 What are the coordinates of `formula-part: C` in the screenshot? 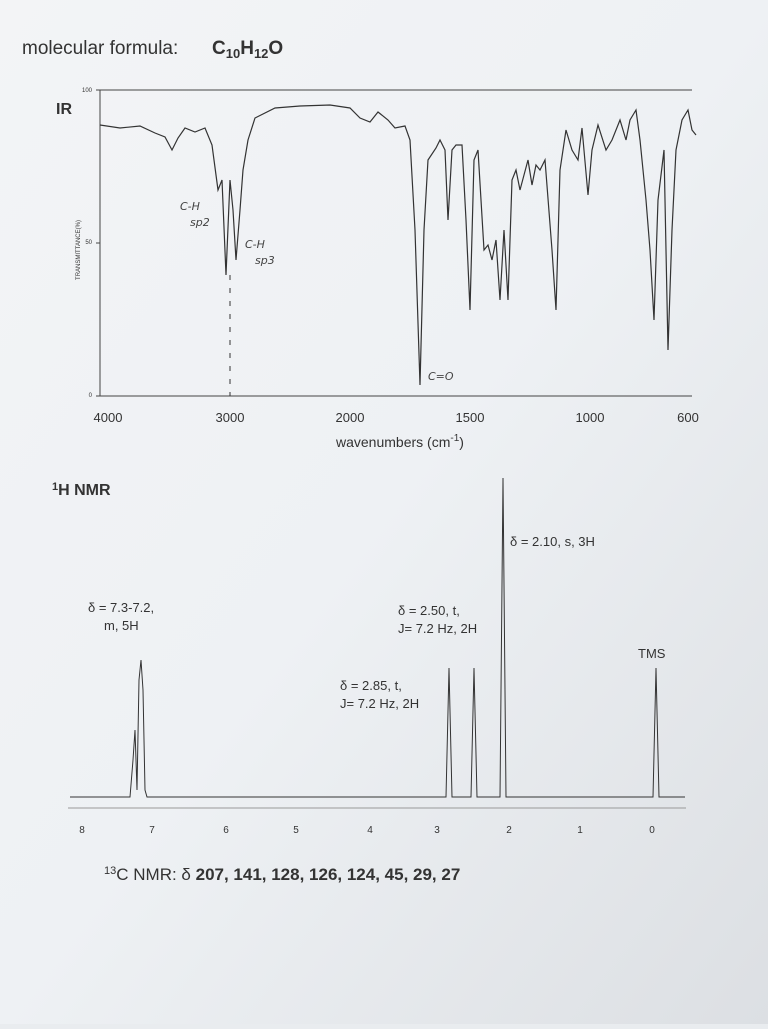 It's located at (219, 48).